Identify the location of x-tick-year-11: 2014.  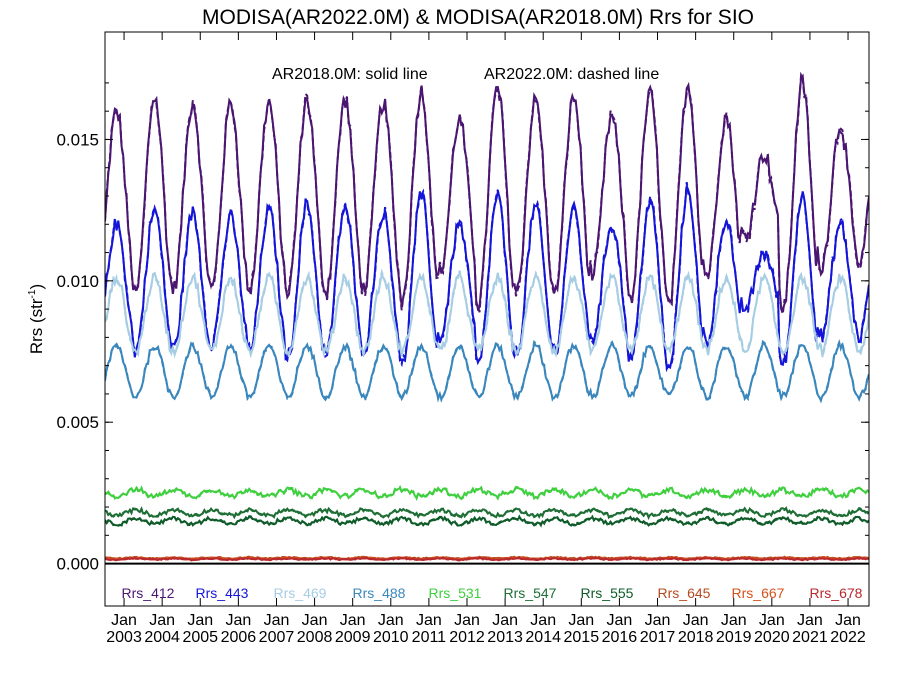
(543, 637).